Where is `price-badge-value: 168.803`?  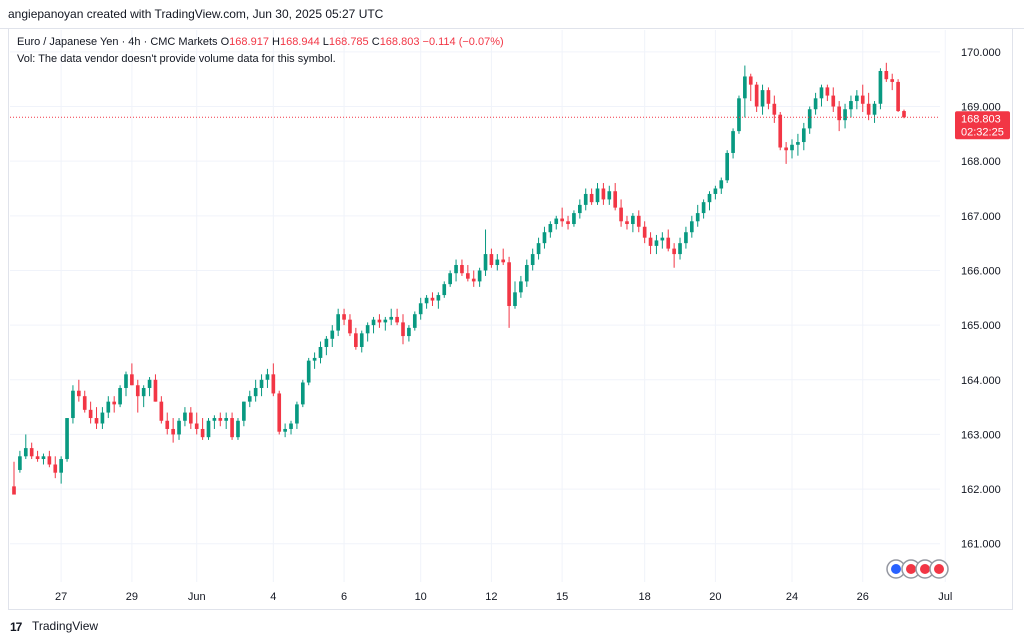
price-badge-value: 168.803 is located at coordinates (981, 119).